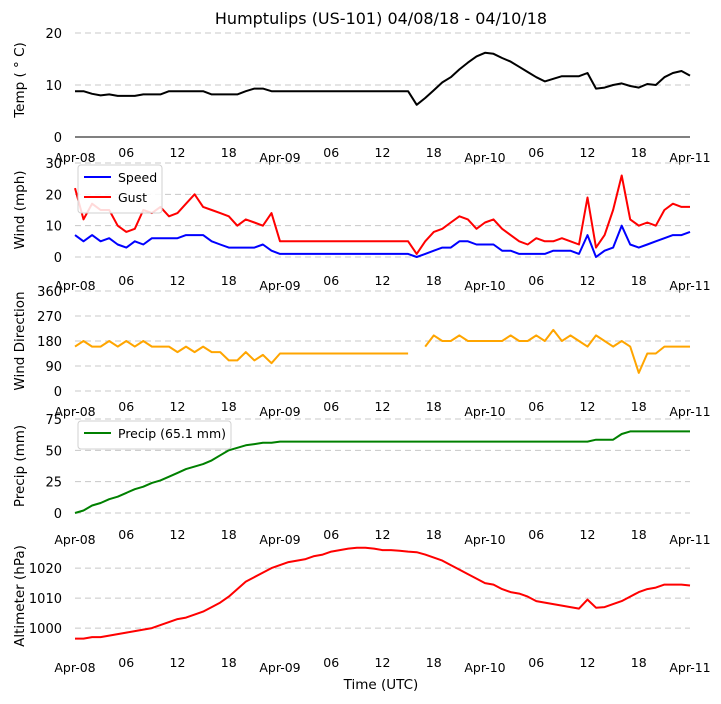 Image resolution: width=721 pixels, height=704 pixels. I want to click on y-tick-label: 1000, so click(45, 629).